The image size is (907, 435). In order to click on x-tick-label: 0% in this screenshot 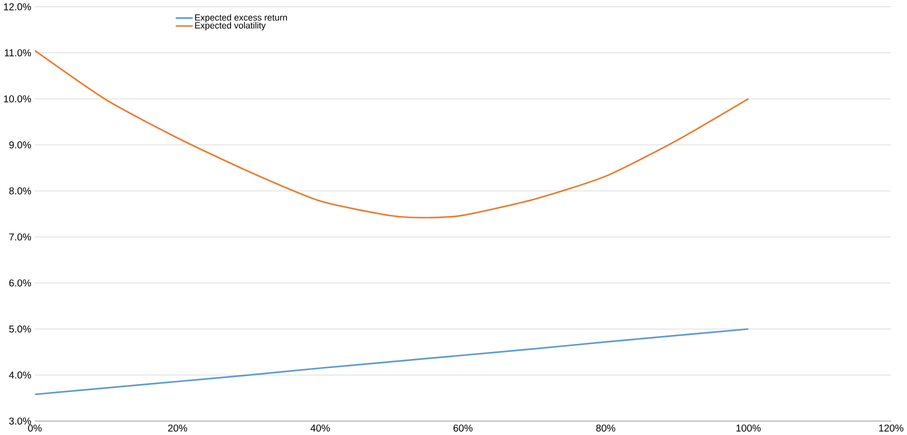, I will do `click(35, 428)`.